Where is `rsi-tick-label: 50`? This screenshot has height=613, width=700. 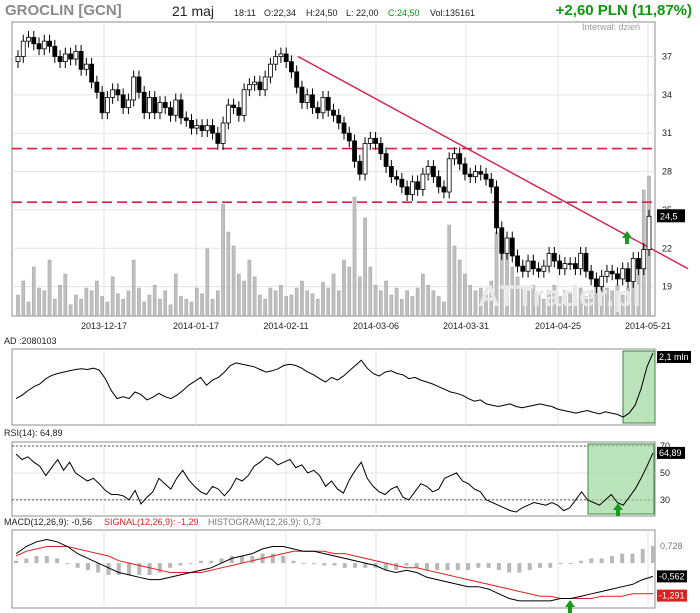
rsi-tick-label: 50 is located at coordinates (665, 473).